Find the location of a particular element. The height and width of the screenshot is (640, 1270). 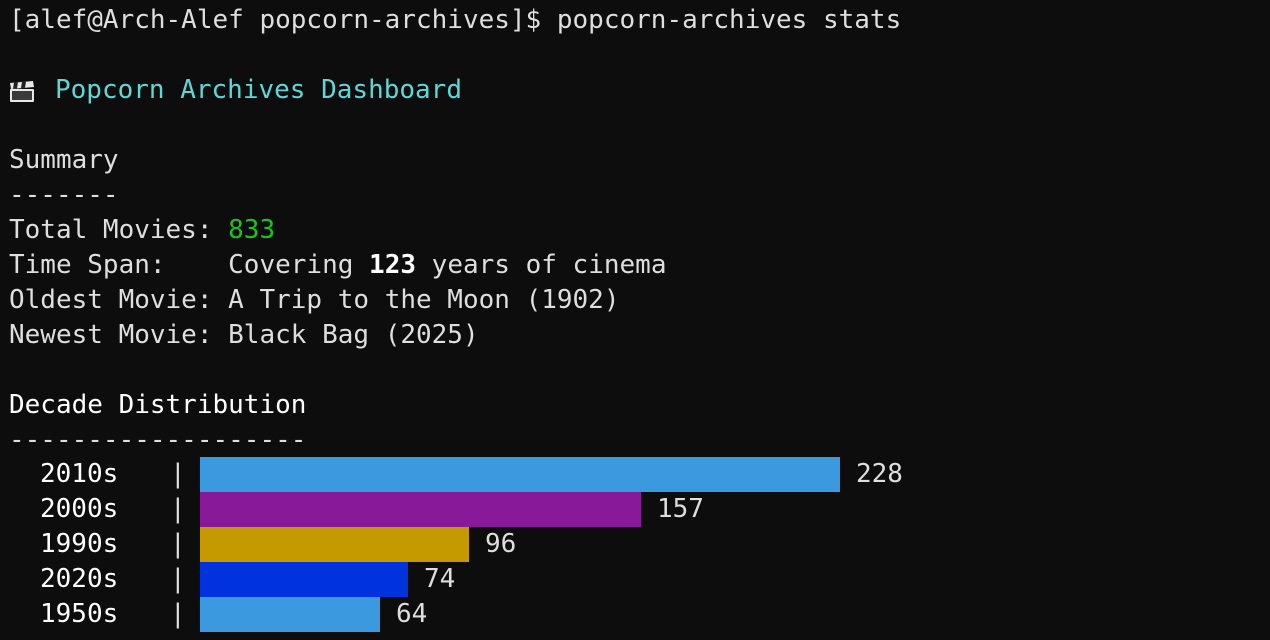

newest-movie-value: Black Bag (2025) is located at coordinates (353, 335).